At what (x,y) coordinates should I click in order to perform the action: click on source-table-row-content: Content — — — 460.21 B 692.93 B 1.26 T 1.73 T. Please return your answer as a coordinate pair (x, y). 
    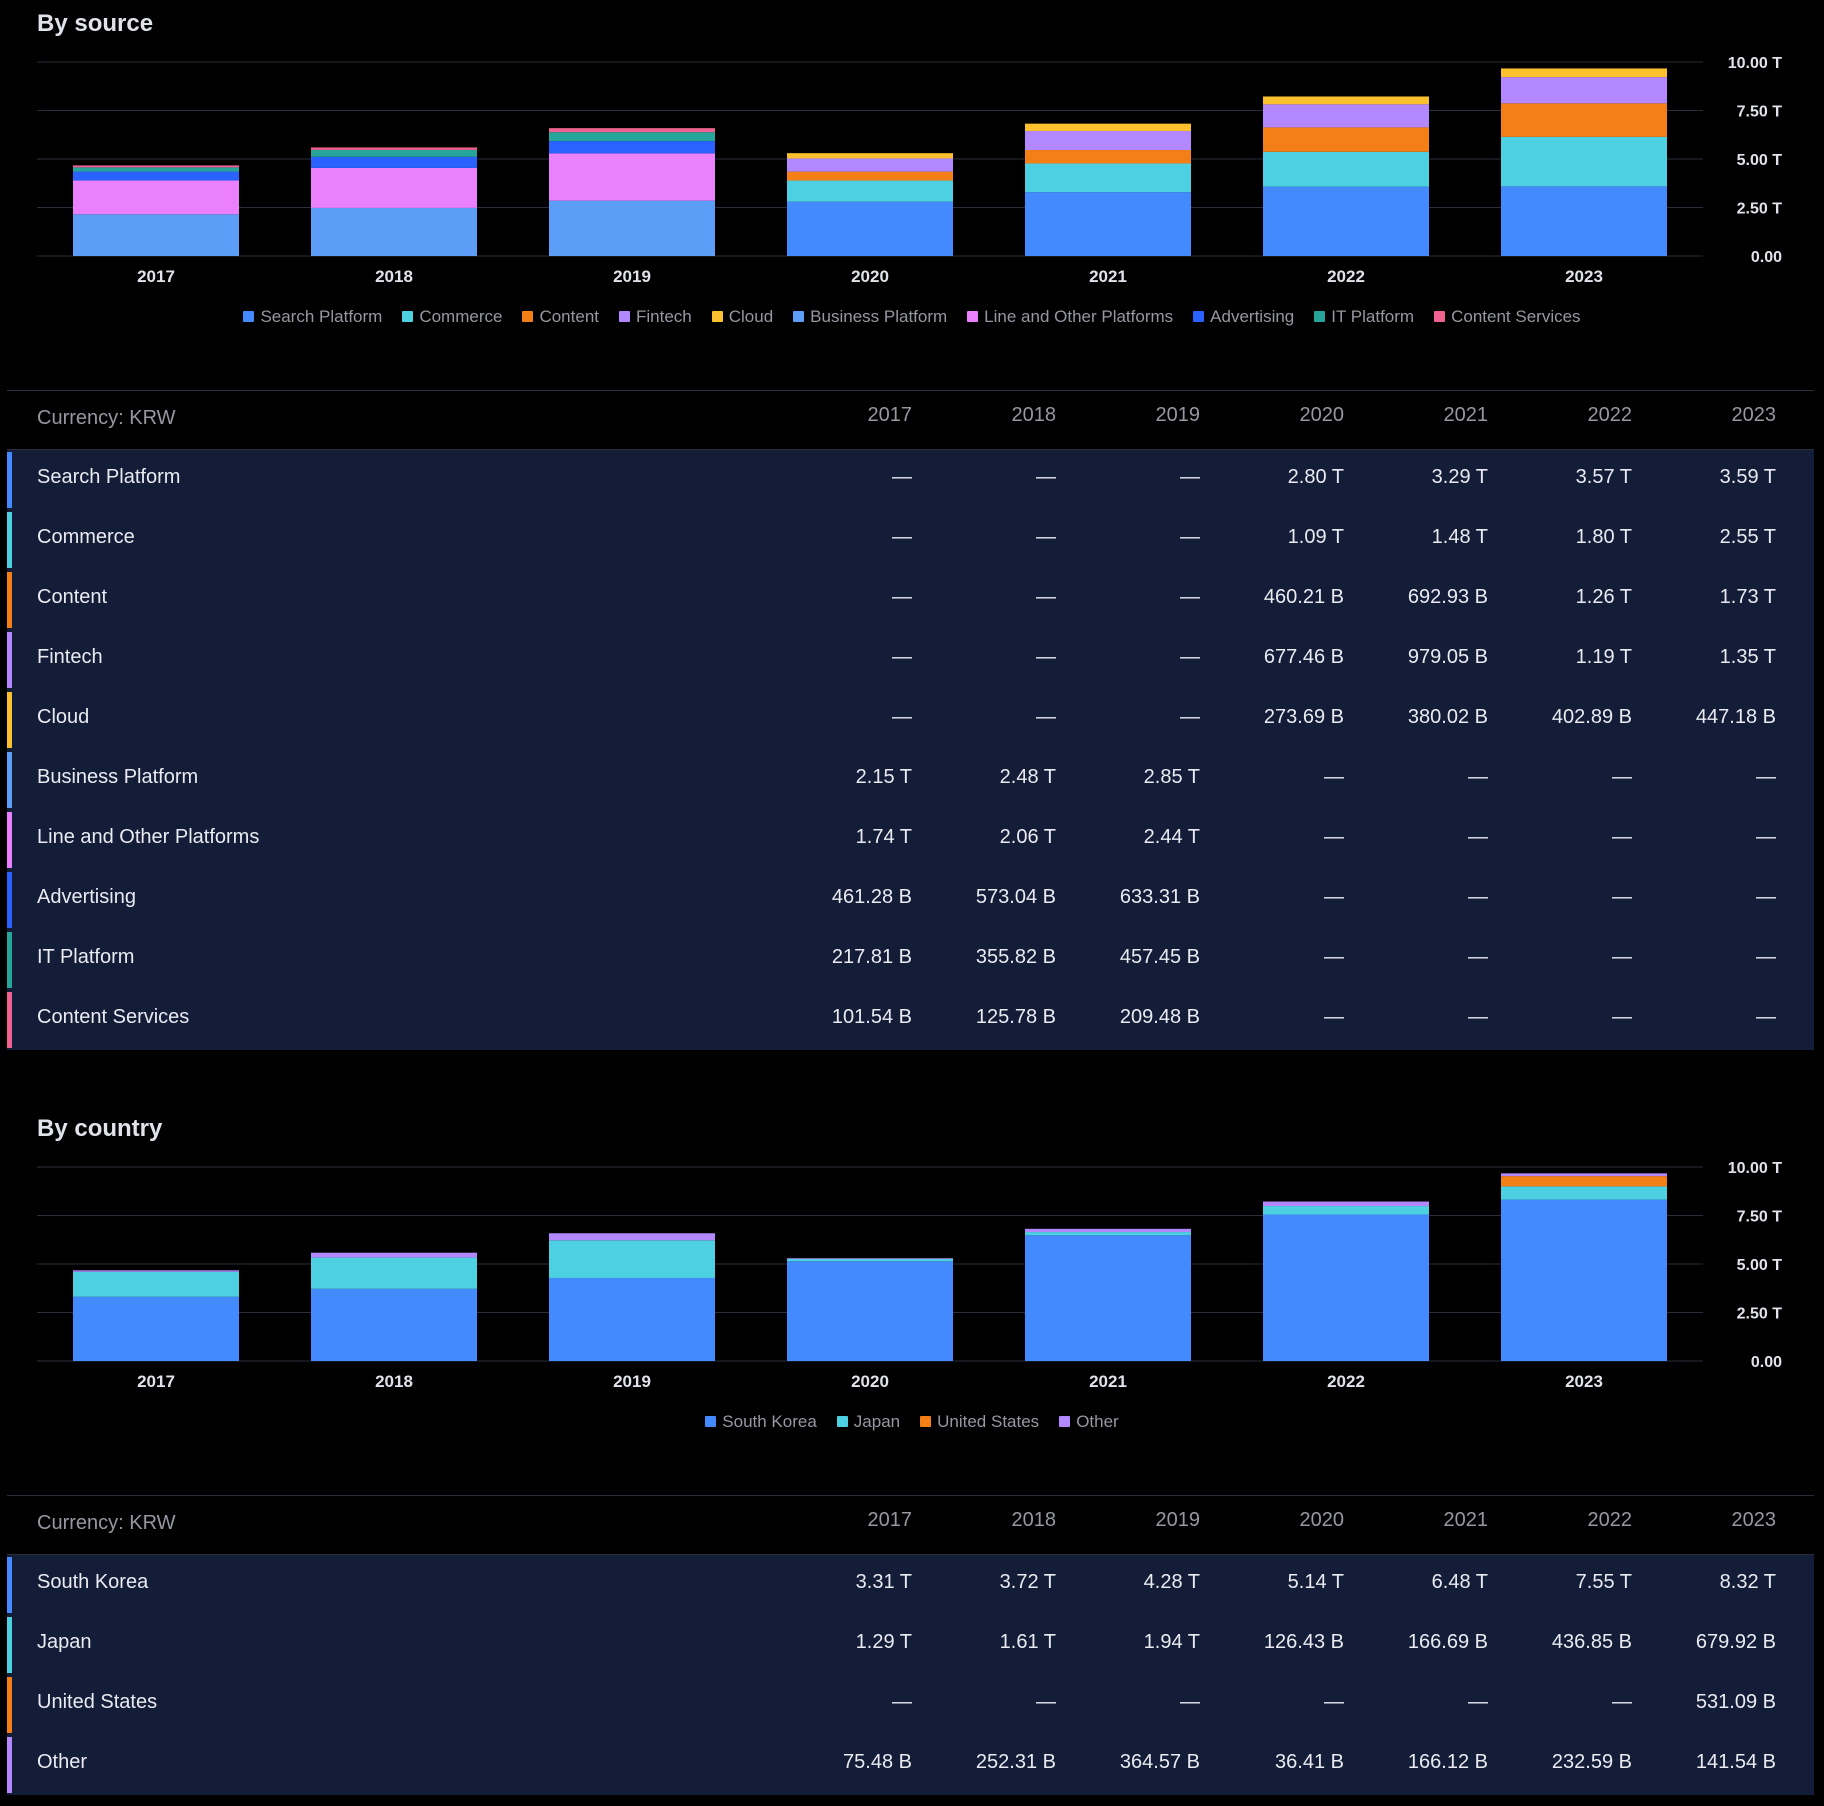
    Looking at the image, I should click on (910, 600).